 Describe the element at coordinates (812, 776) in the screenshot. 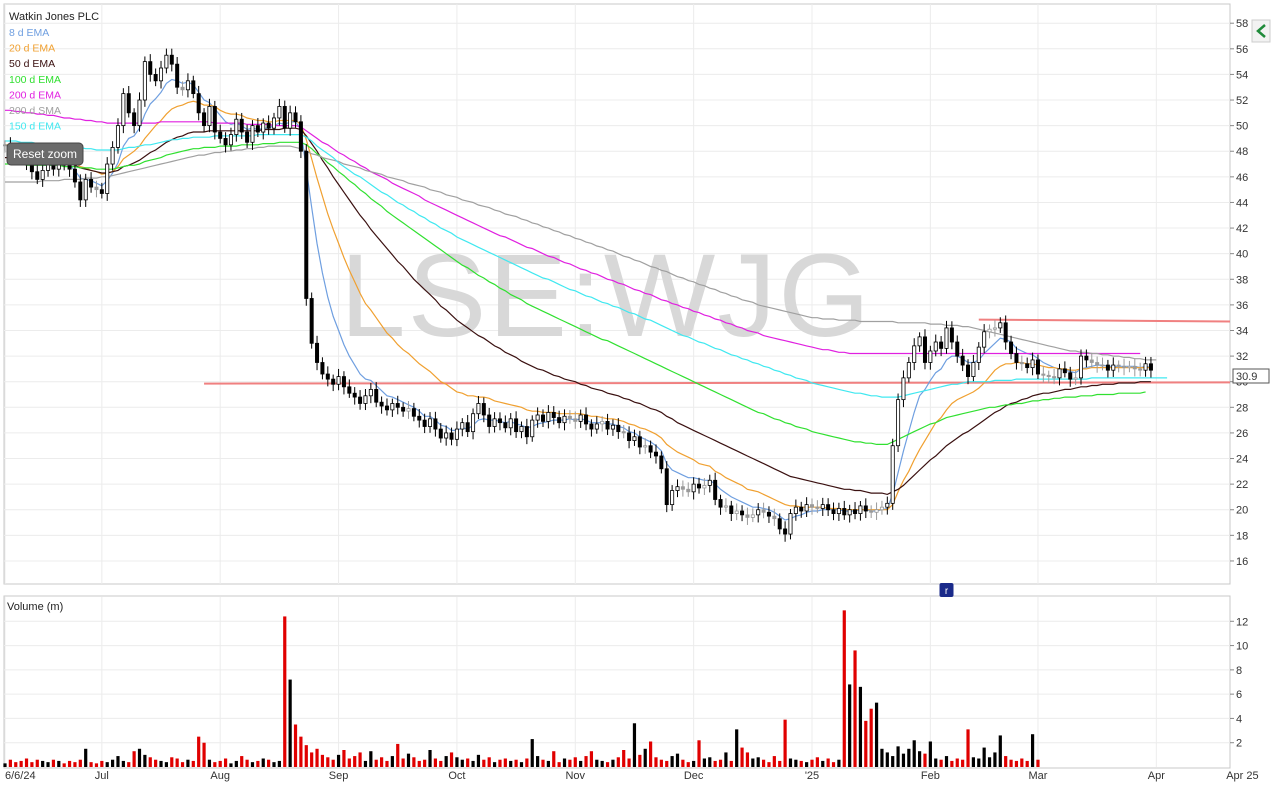

I see `x-tick-label: '25` at that location.